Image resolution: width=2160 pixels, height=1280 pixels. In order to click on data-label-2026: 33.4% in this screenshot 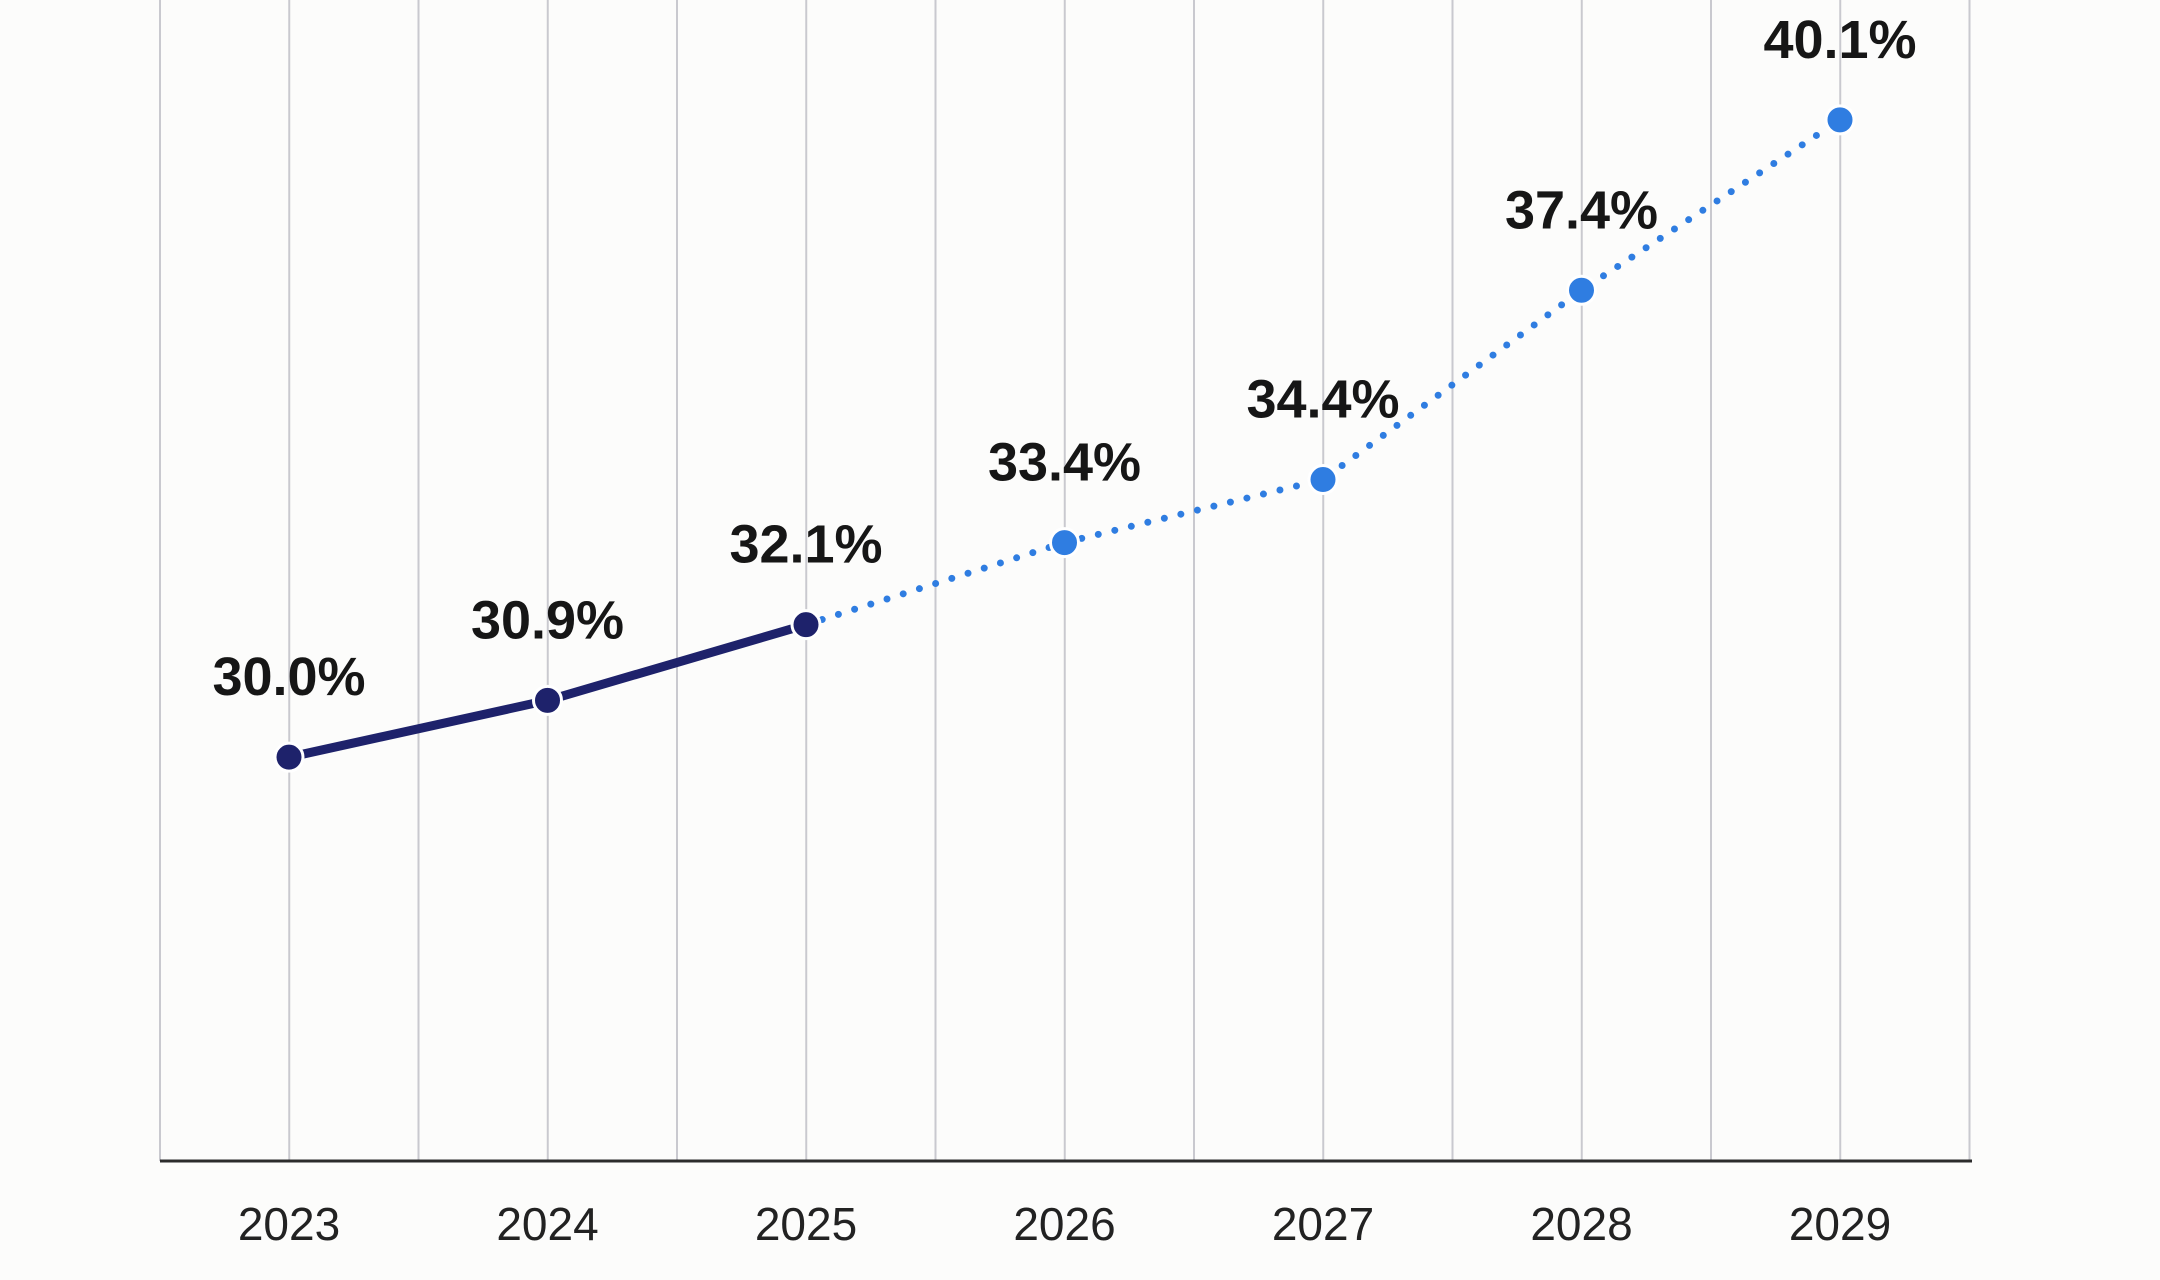, I will do `click(1064, 463)`.